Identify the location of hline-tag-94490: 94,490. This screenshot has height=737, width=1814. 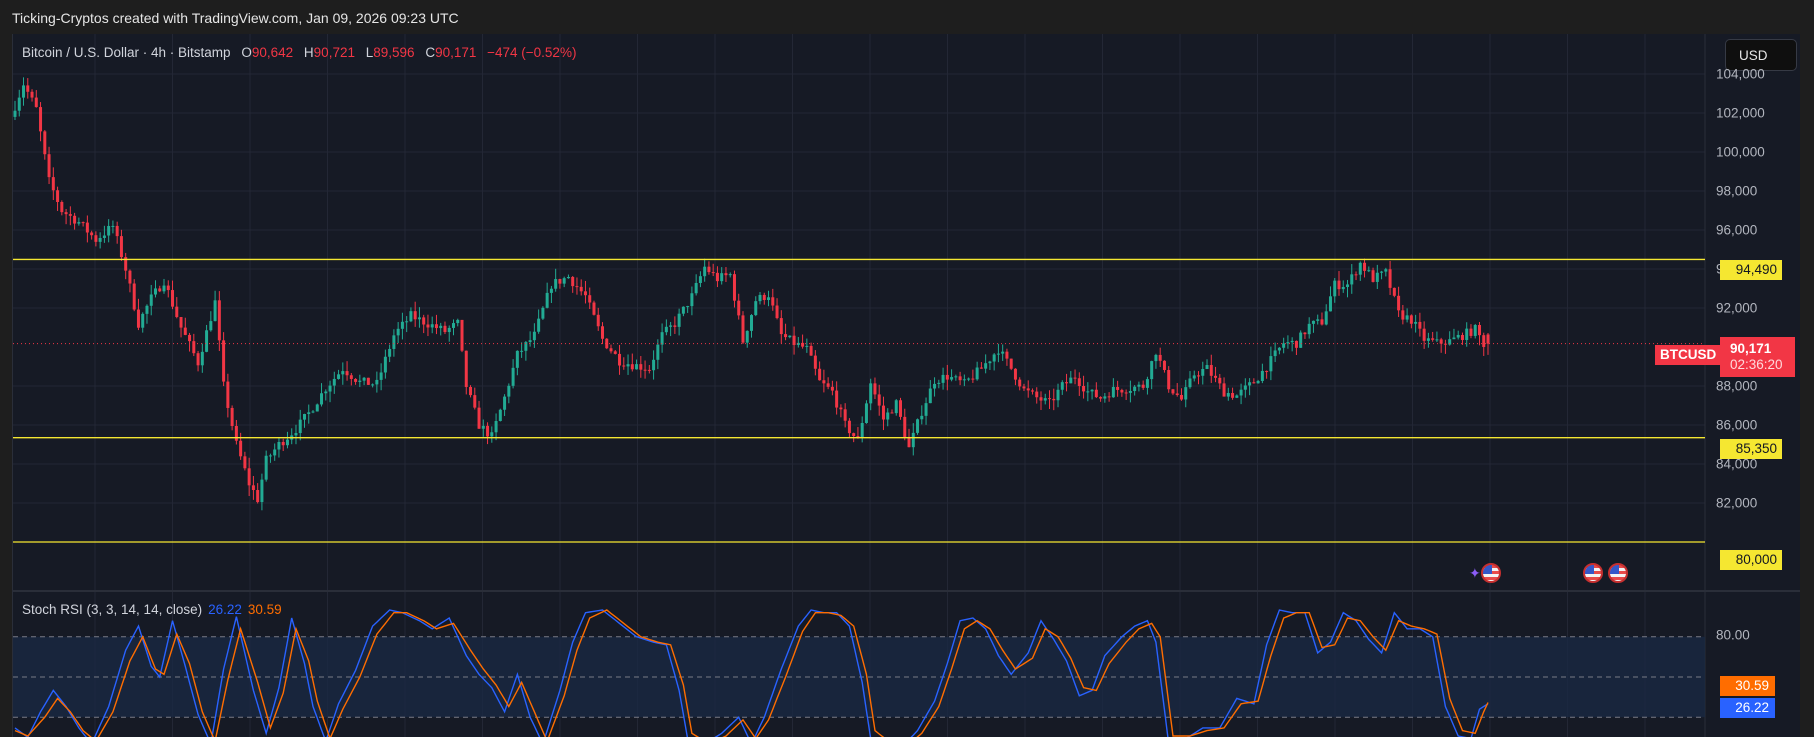
(1751, 270).